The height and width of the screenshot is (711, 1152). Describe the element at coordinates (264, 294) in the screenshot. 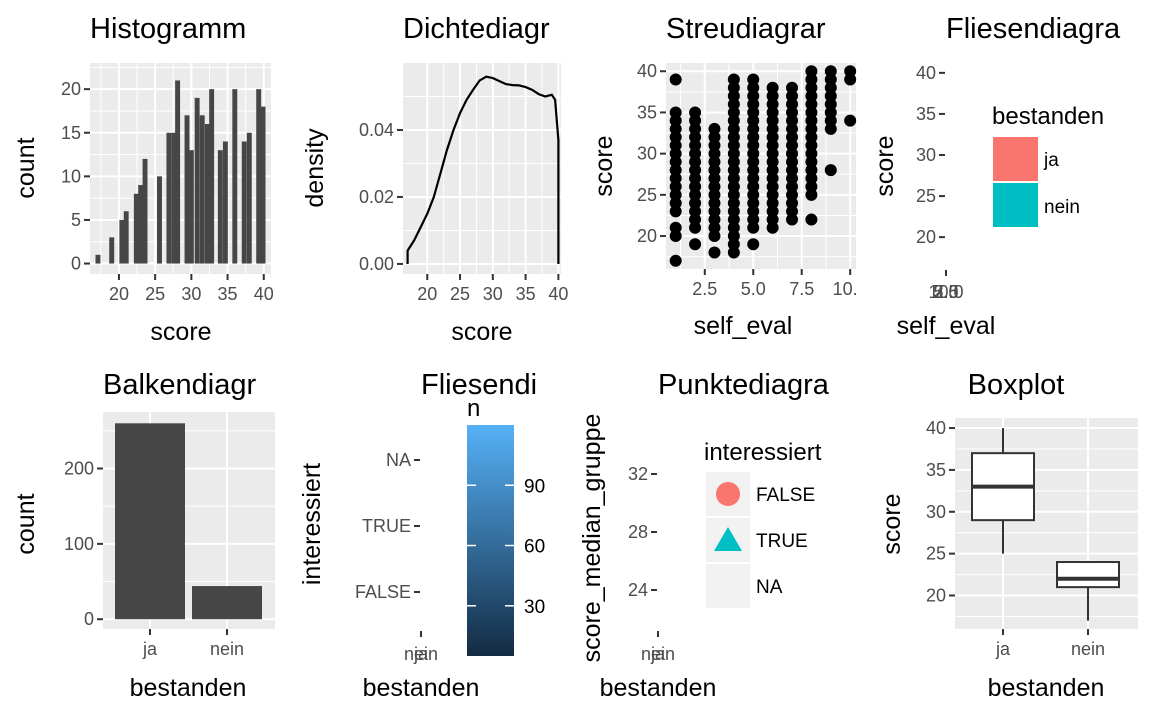

I see `x-tick-label: 40` at that location.